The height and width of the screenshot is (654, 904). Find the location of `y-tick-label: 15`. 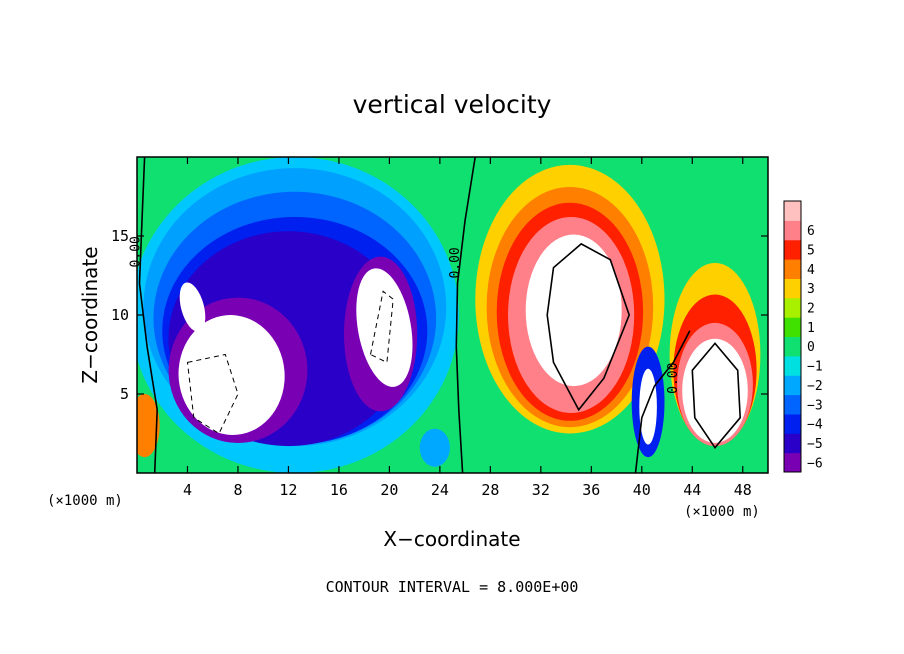

y-tick-label: 15 is located at coordinates (120, 236).